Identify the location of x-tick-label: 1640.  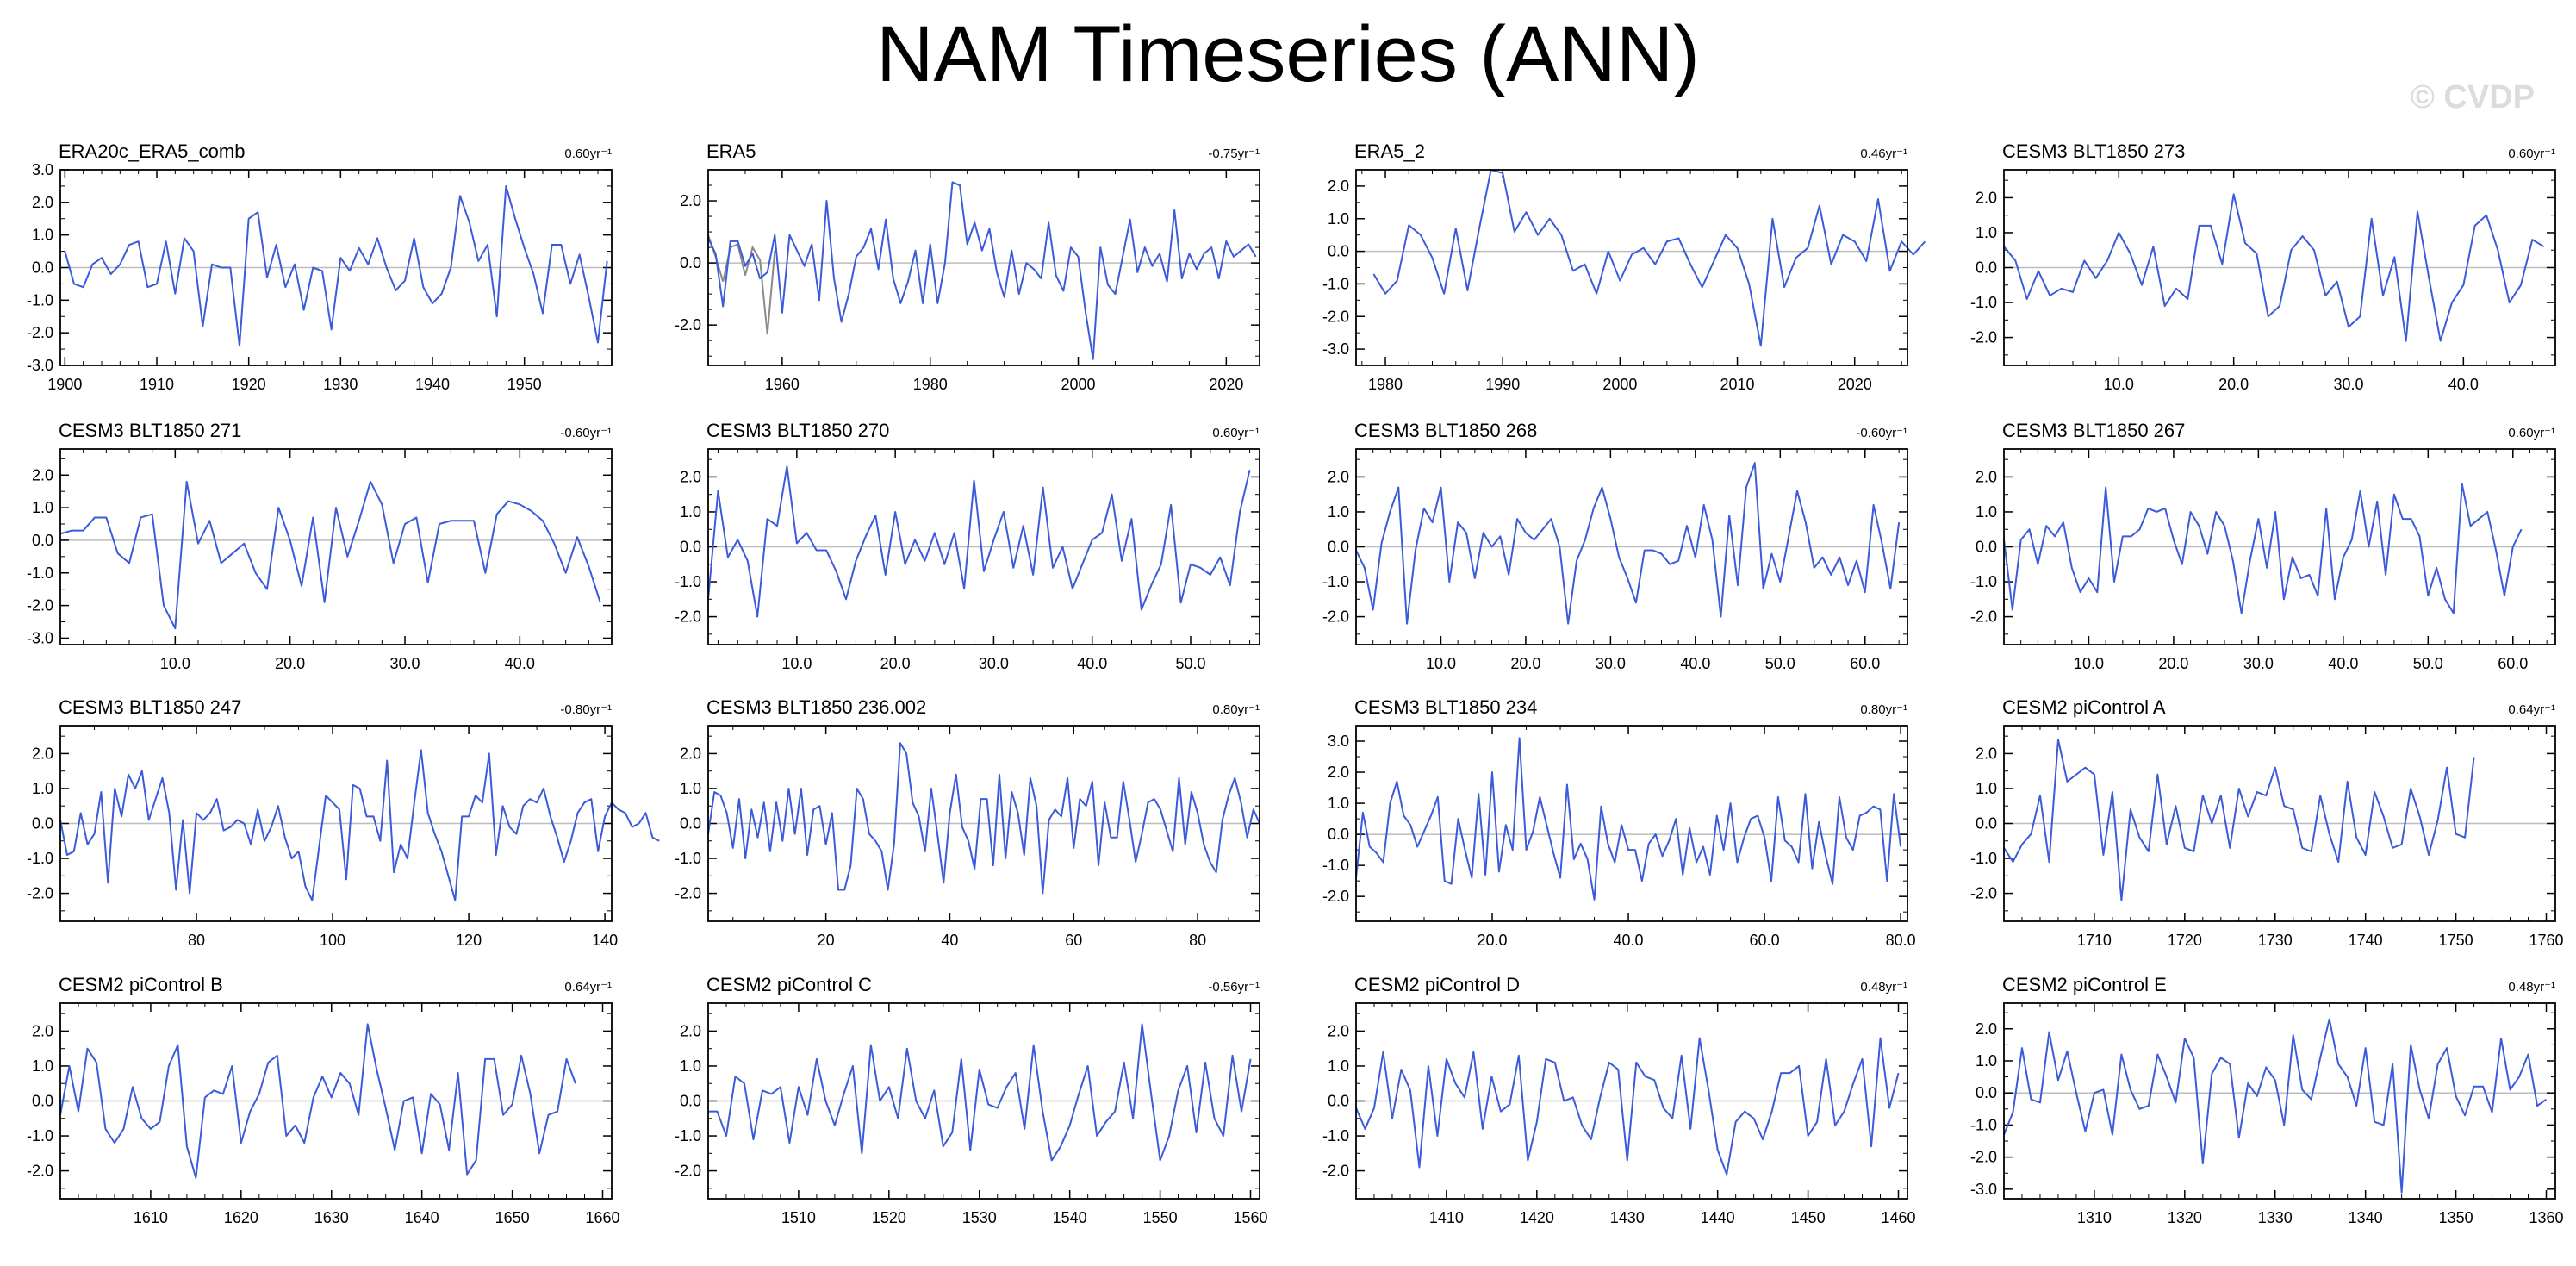
(422, 1217).